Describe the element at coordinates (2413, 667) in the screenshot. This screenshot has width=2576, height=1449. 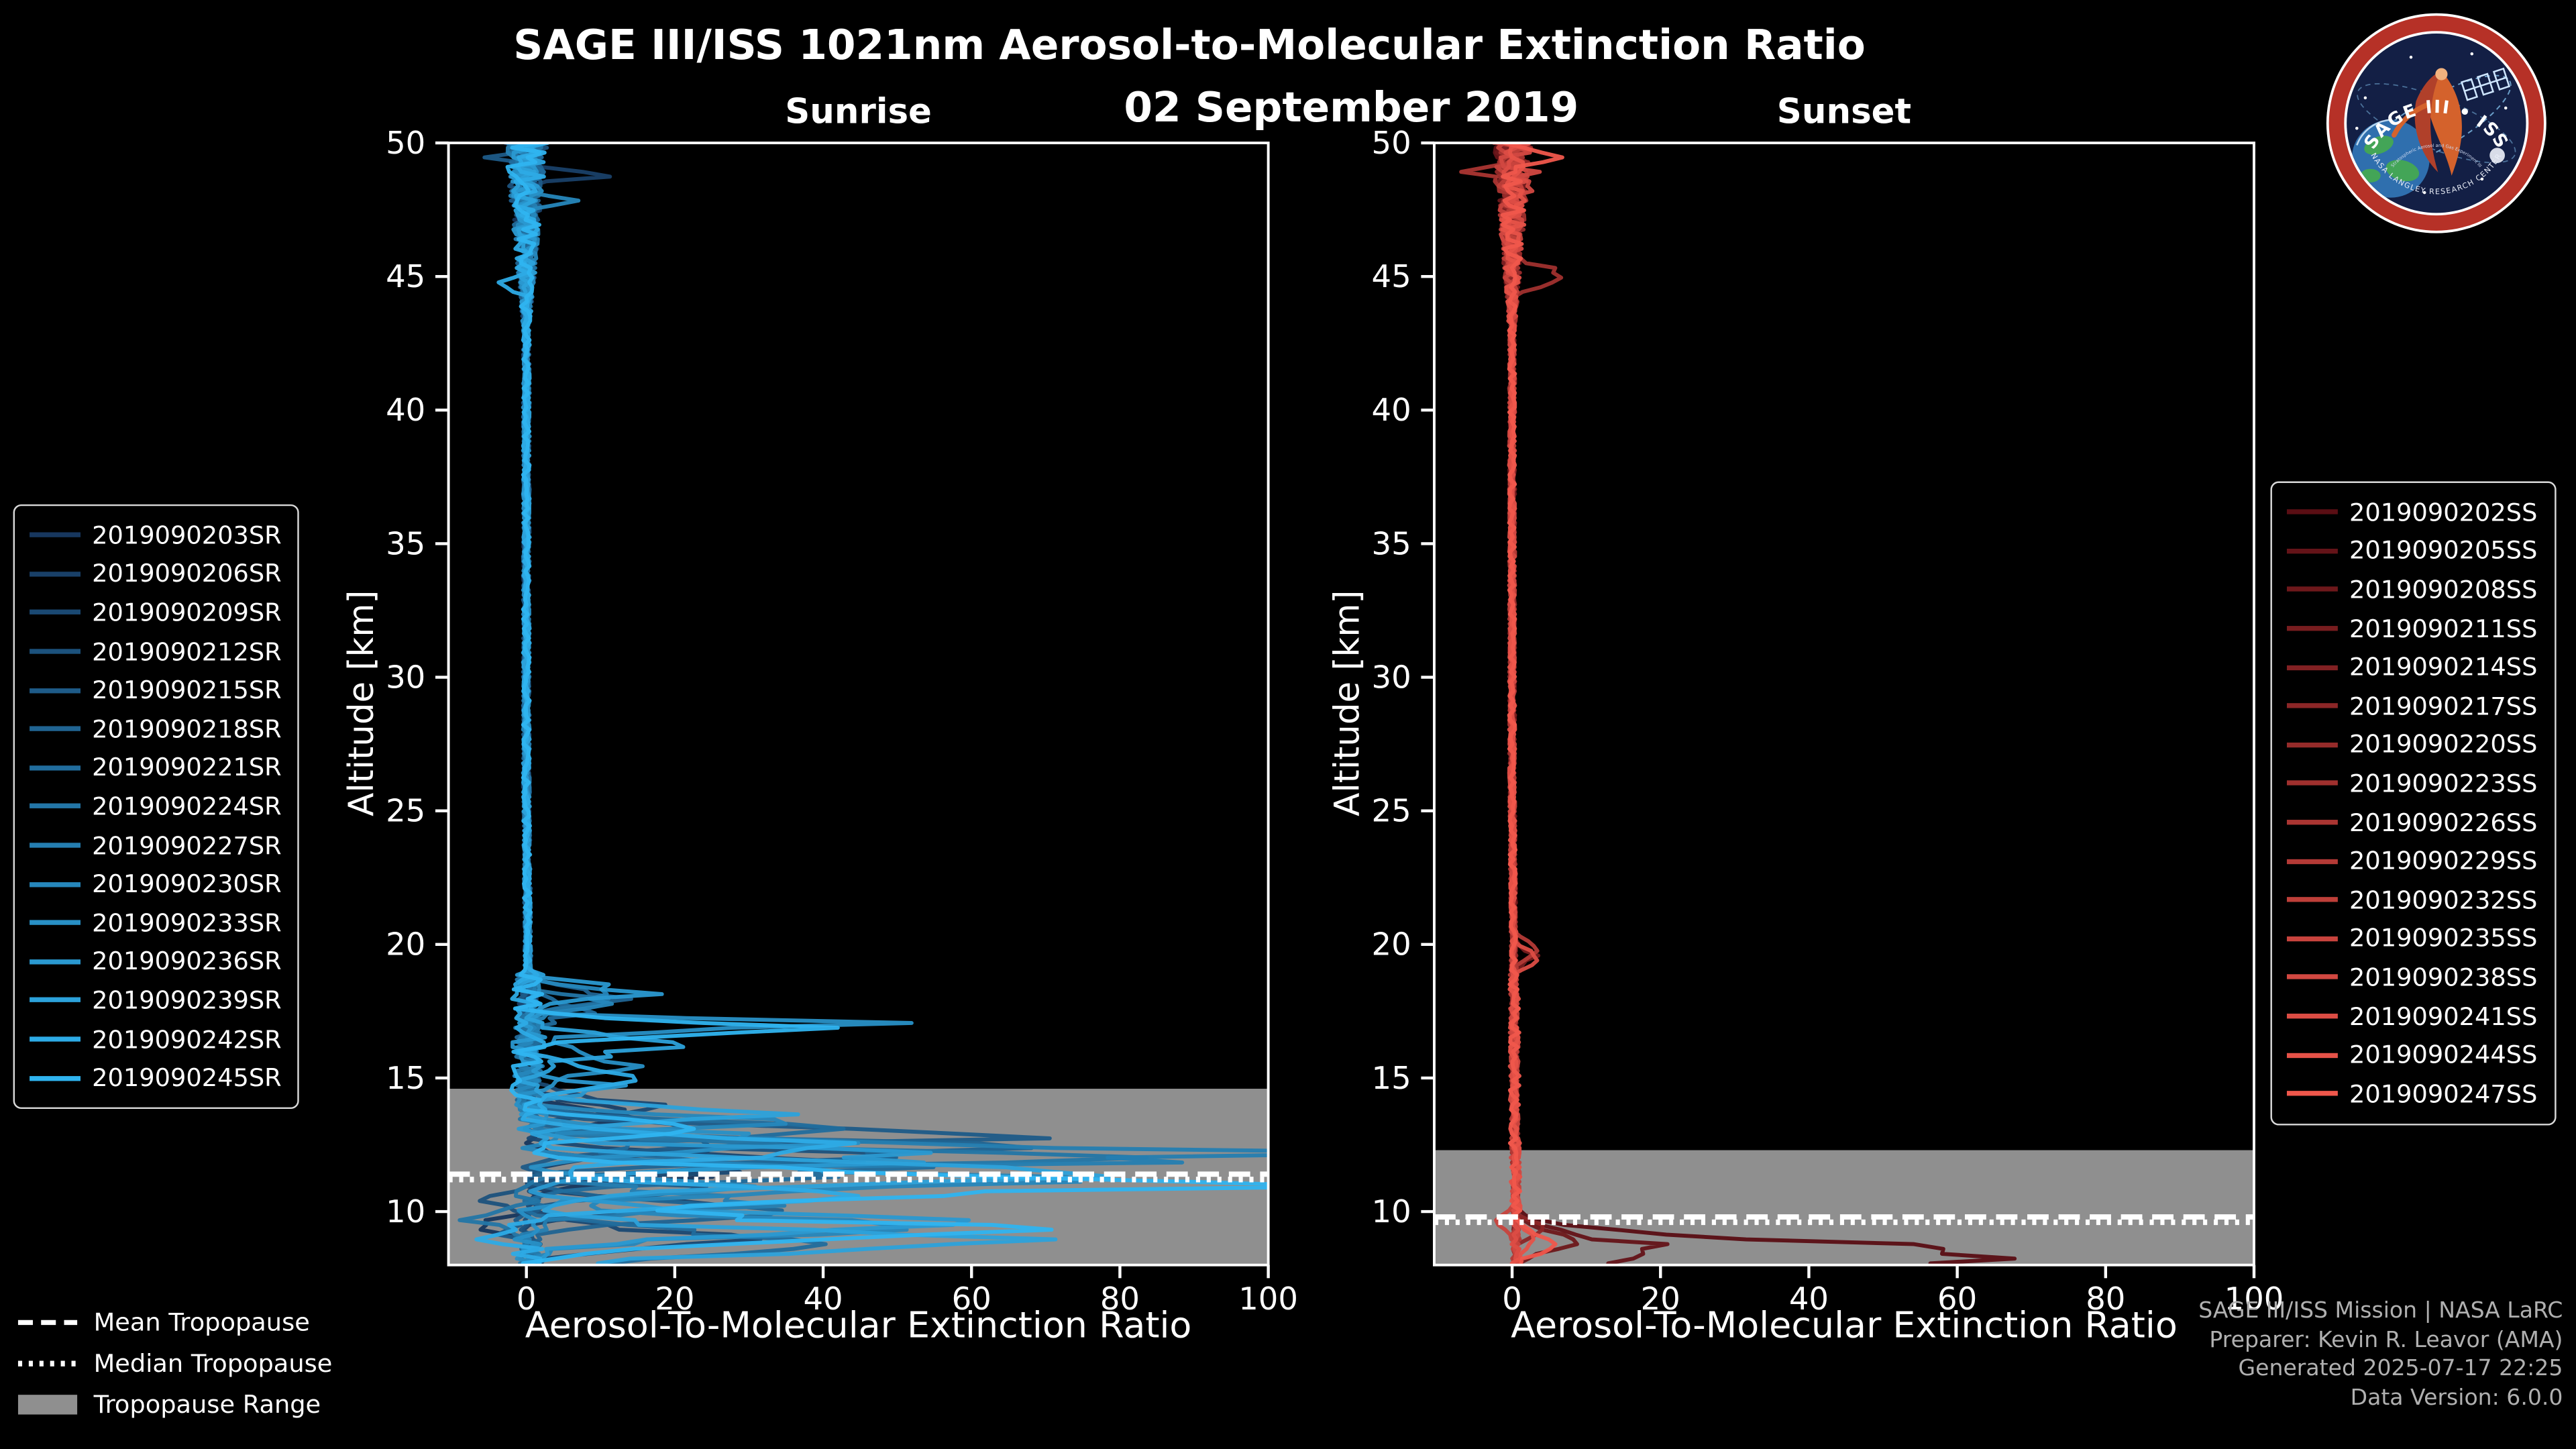
I see `legend-item: 2019090214SS` at that location.